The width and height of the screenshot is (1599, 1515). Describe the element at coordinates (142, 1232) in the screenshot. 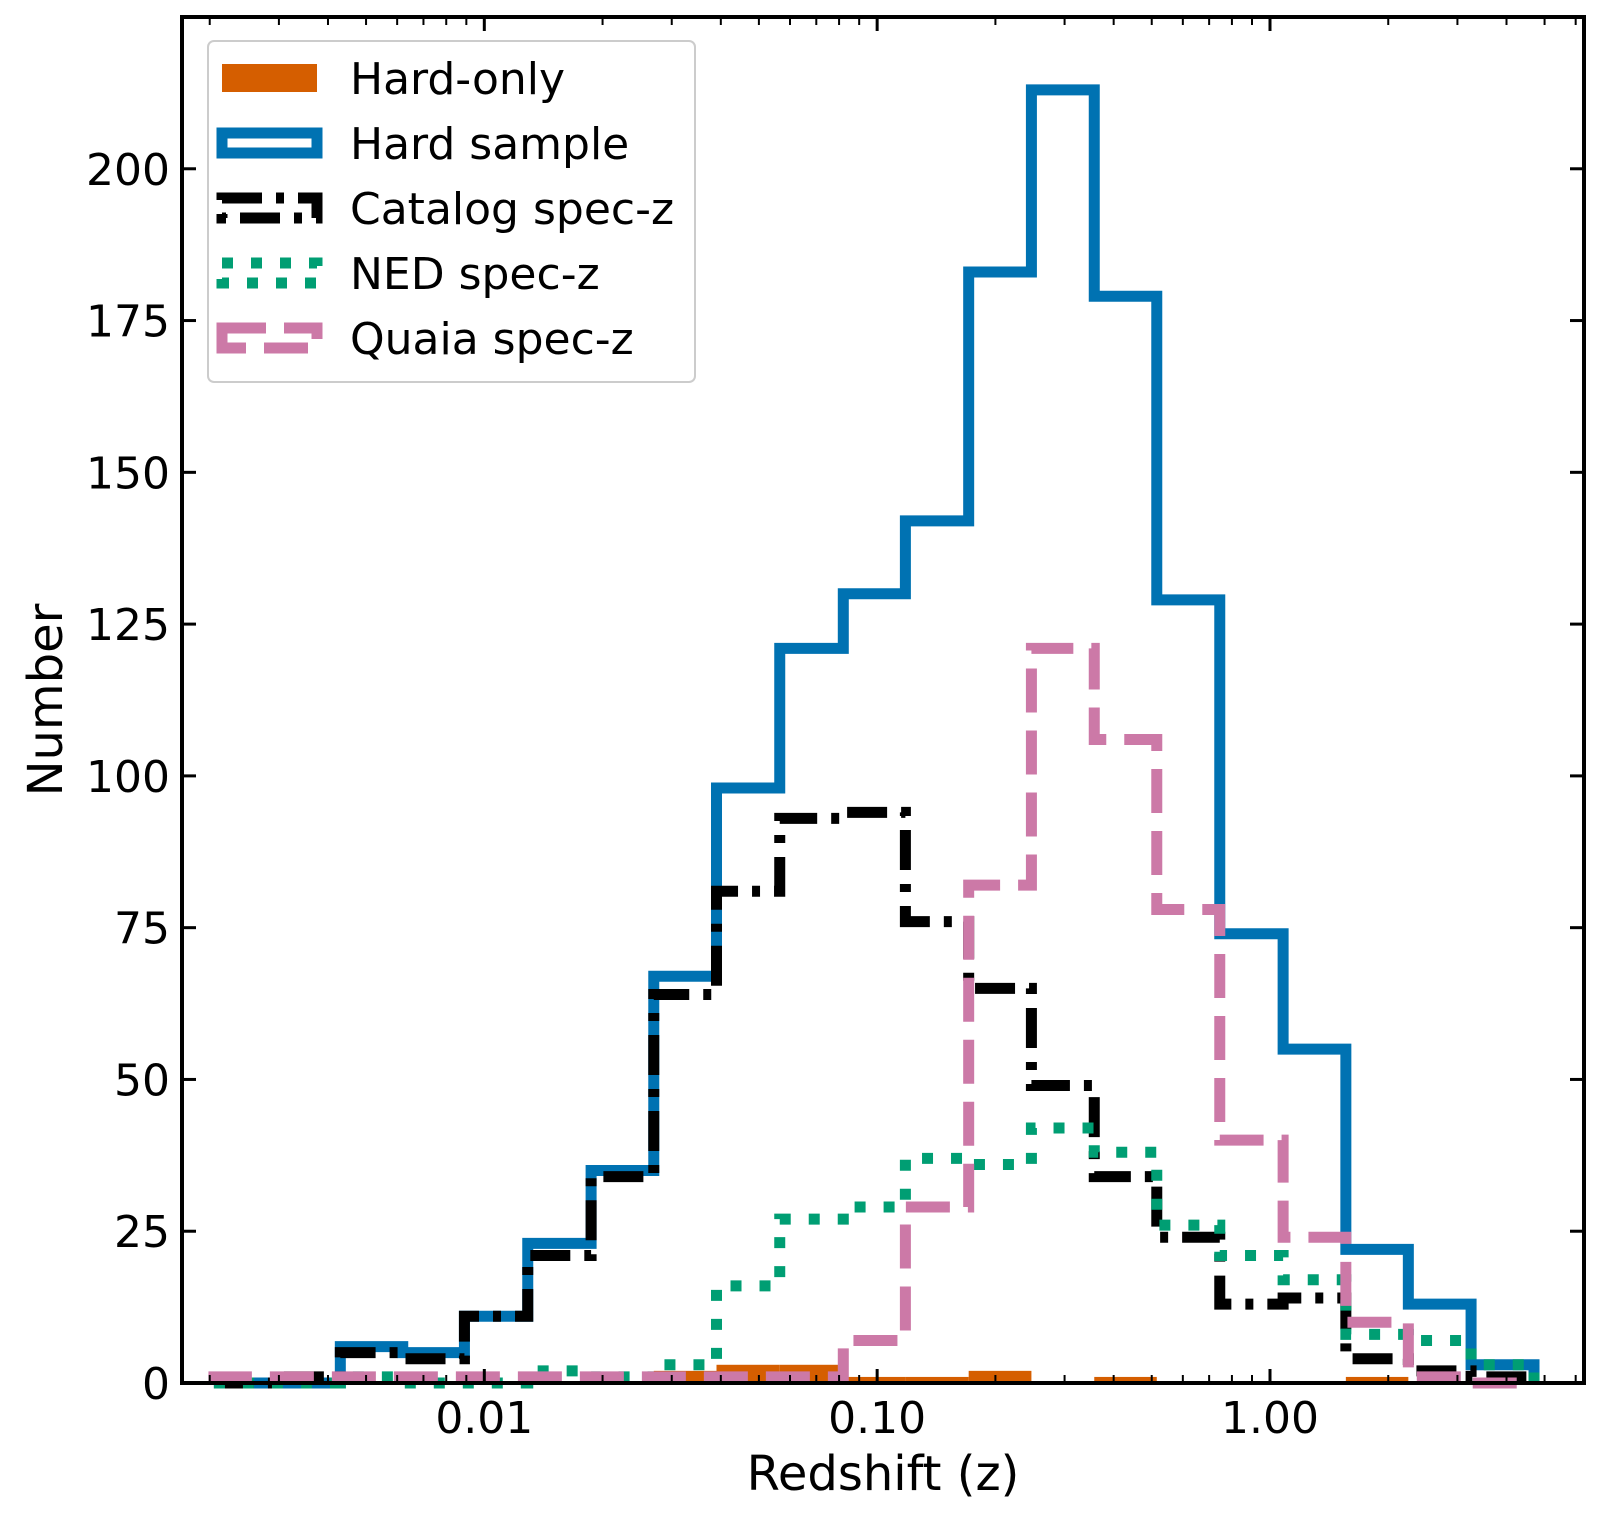

I see `y-tick-label: 25` at that location.